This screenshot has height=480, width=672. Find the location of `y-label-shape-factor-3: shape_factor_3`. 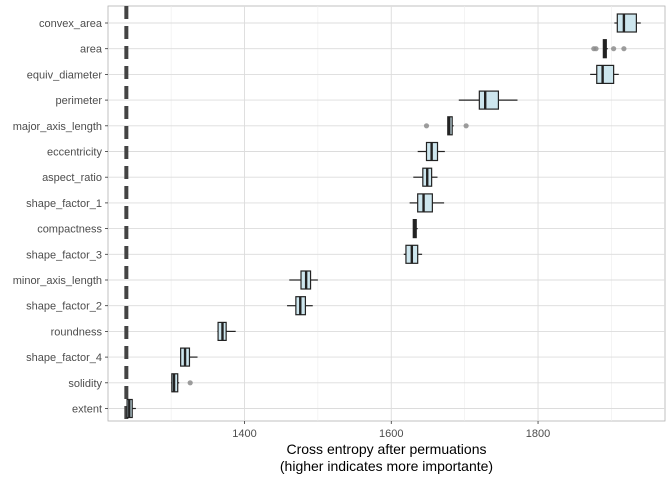

y-label-shape-factor-3: shape_factor_3 is located at coordinates (64, 255).